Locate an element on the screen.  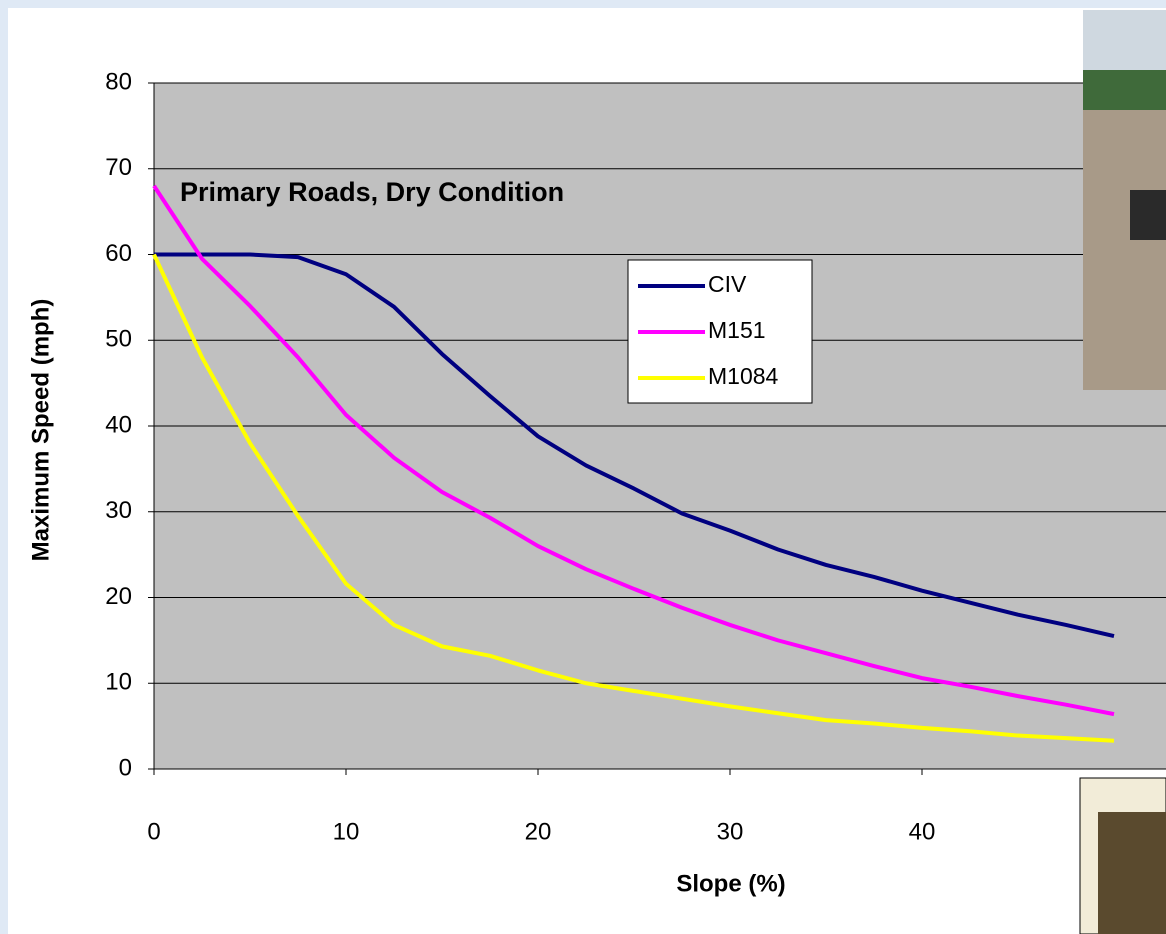
y-tick-label: 30 is located at coordinates (118, 510).